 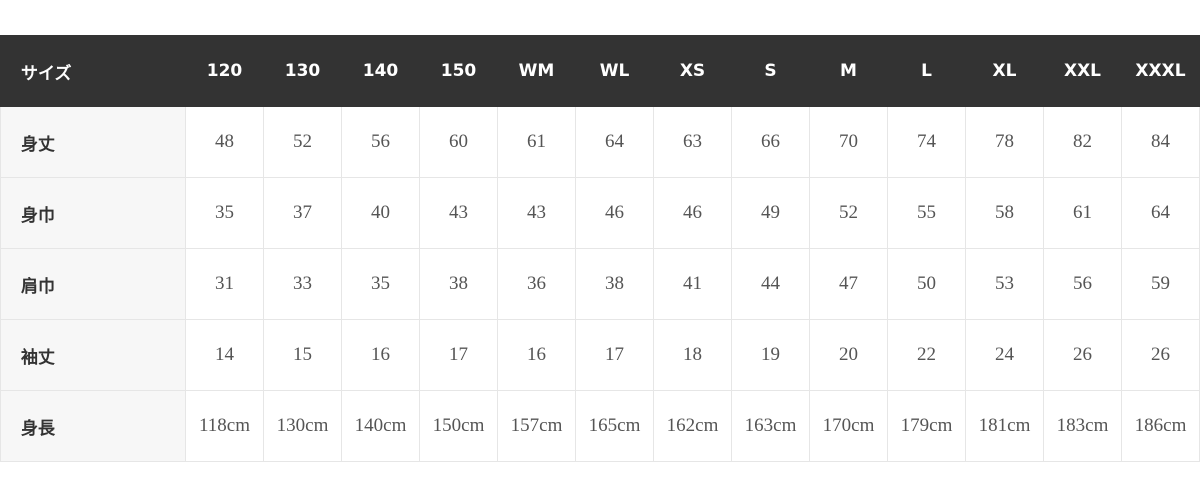 What do you see at coordinates (302, 426) in the screenshot?
I see `table-cell: 130cm` at bounding box center [302, 426].